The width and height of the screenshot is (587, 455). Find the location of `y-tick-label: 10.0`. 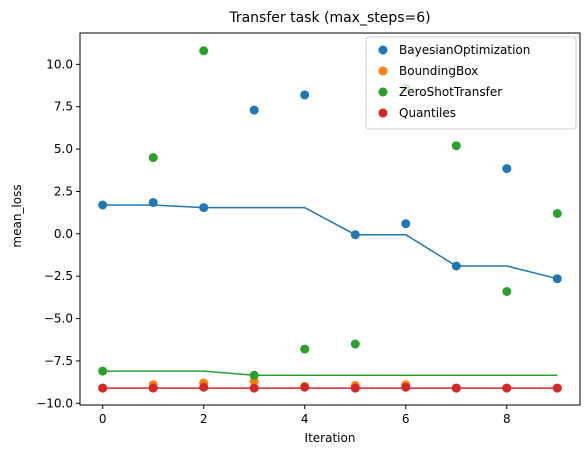

y-tick-label: 10.0 is located at coordinates (59, 64).